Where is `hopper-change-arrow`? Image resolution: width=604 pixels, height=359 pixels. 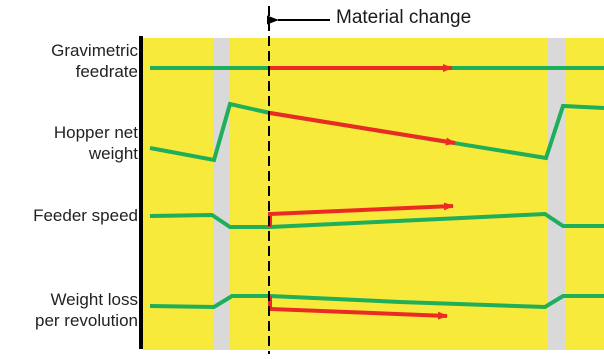
hopper-change-arrow is located at coordinates (362, 128).